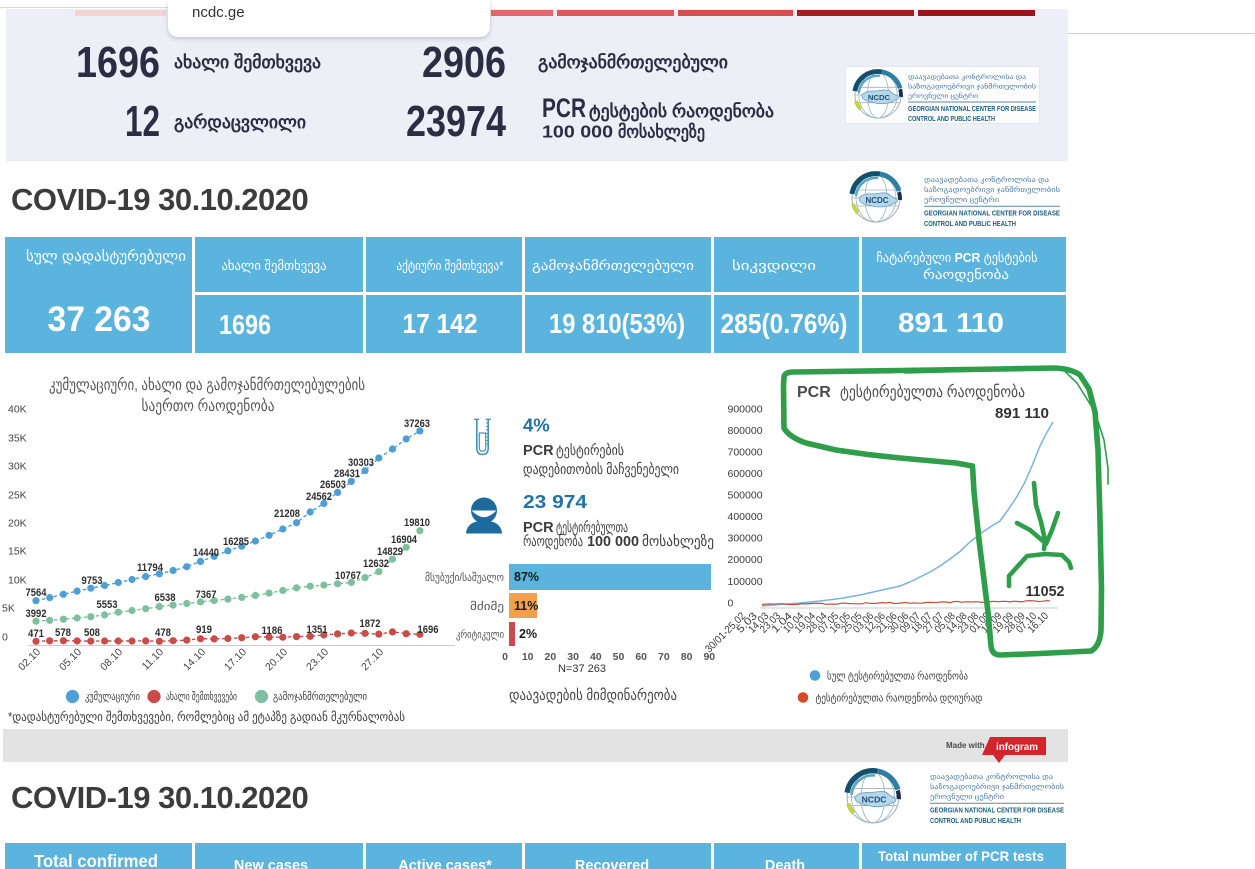 This screenshot has height=869, width=1255. What do you see at coordinates (619, 657) in the screenshot?
I see `svg-text: 50` at bounding box center [619, 657].